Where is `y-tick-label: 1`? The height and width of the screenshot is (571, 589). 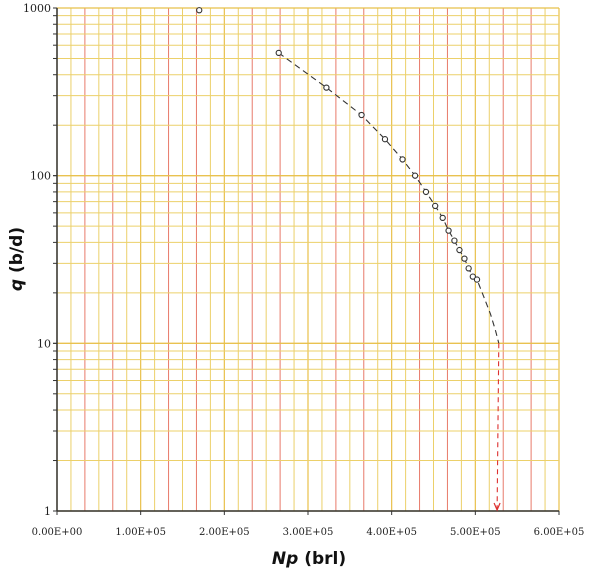
y-tick-label: 1 is located at coordinates (47, 511).